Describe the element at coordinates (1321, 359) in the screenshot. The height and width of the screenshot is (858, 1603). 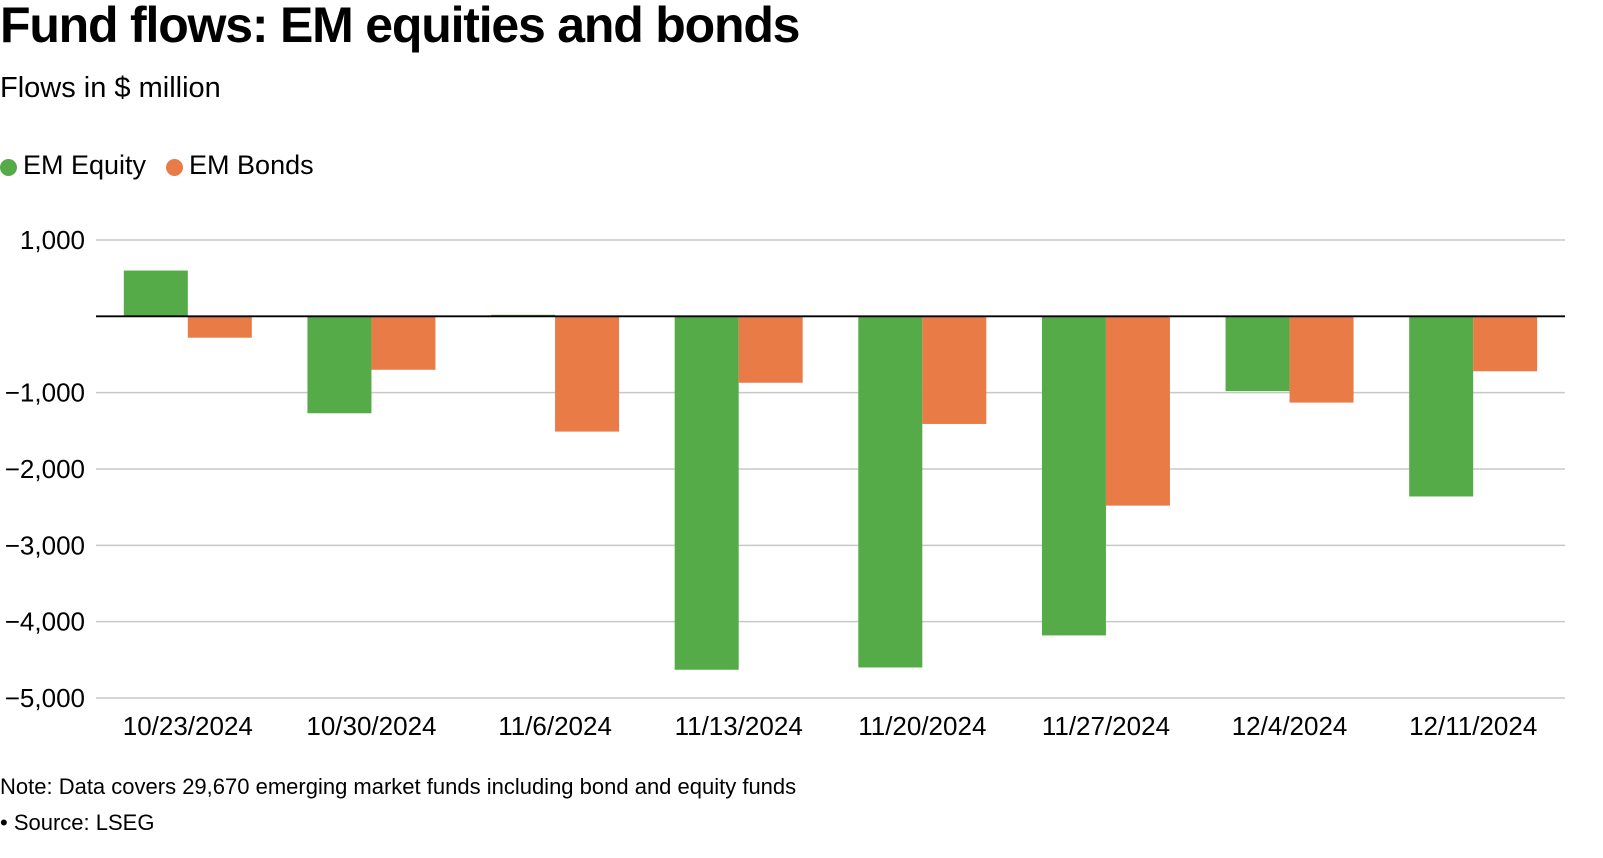
I see `bar-em-bonds-12-4-2024` at that location.